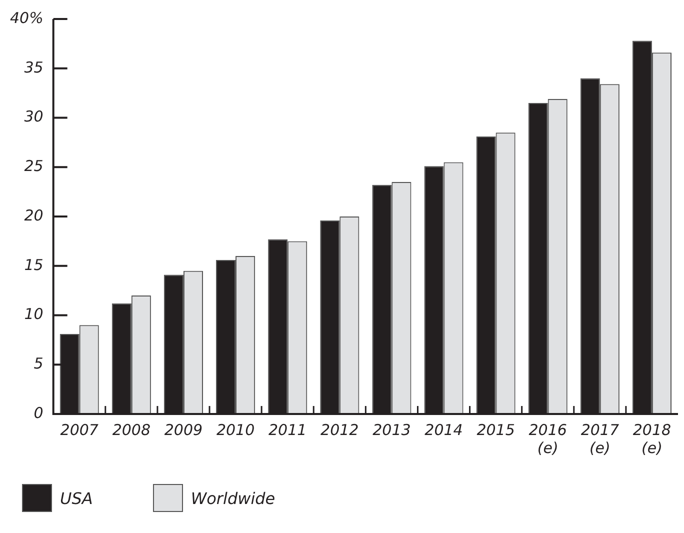 The image size is (684, 533). Describe the element at coordinates (39, 413) in the screenshot. I see `y-tick-label: 0` at that location.